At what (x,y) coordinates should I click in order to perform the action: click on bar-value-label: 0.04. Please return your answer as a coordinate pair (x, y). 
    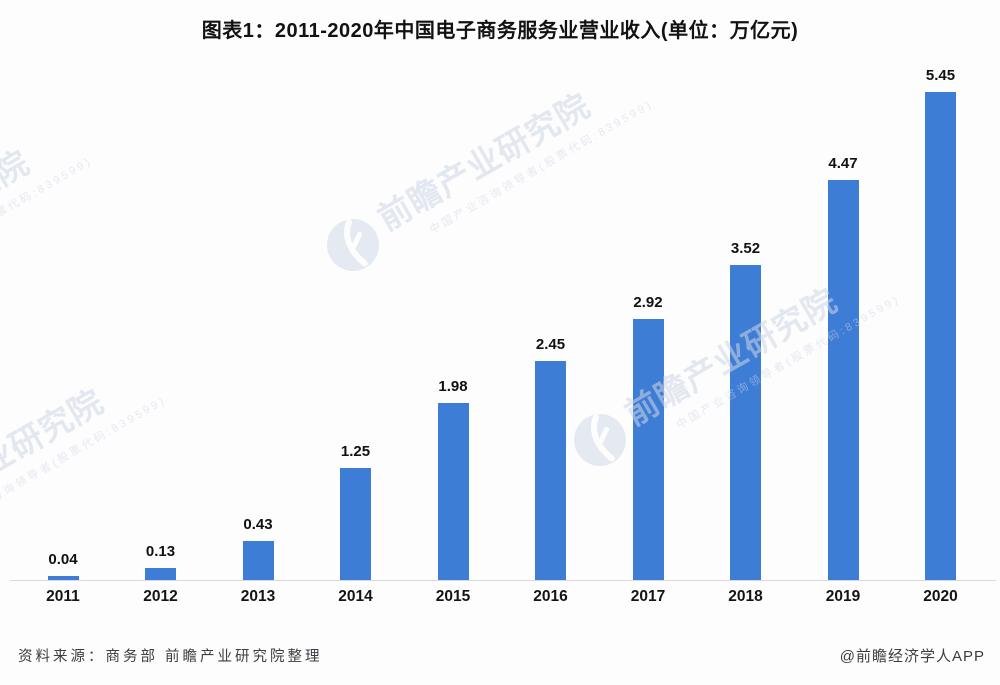
    Looking at the image, I should click on (63, 559).